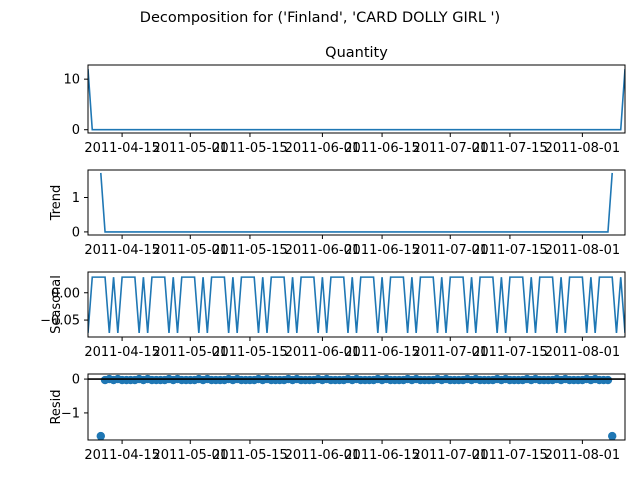 The width and height of the screenshot is (640, 480). I want to click on y-tick-label: −1, so click(70, 413).